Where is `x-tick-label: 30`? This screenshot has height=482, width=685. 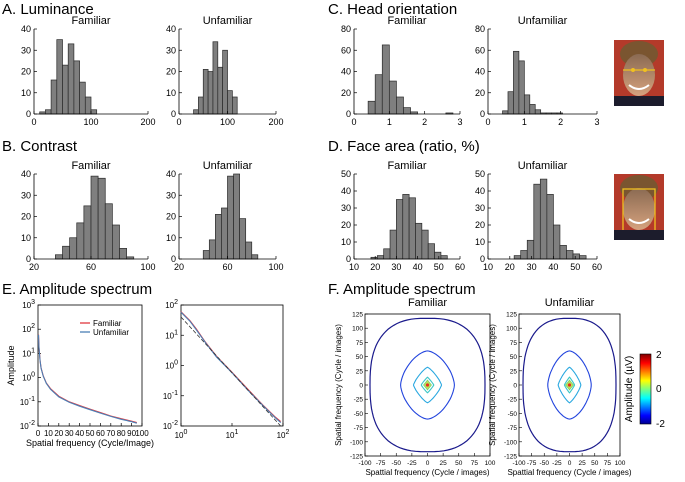 x-tick-label: 30 is located at coordinates (532, 267).